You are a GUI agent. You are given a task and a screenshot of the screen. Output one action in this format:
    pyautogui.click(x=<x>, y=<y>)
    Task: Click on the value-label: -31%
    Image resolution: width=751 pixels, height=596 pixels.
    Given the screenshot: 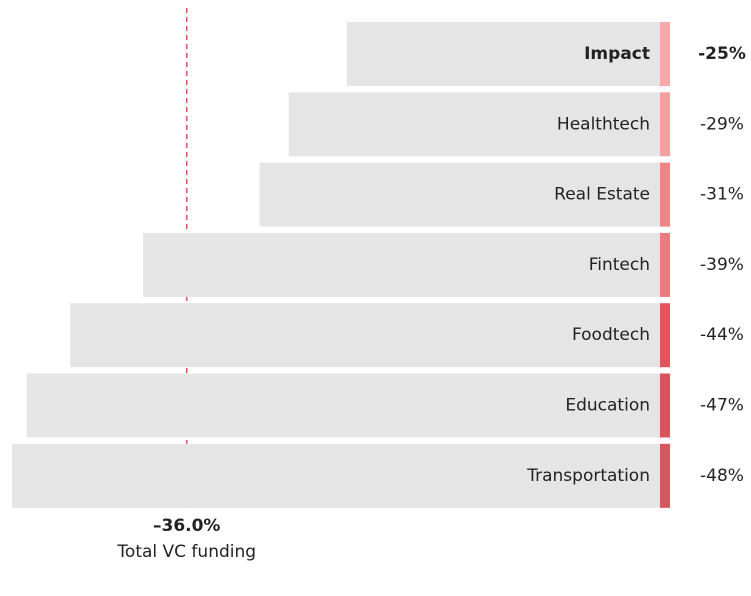 What is the action you would take?
    pyautogui.click(x=722, y=195)
    